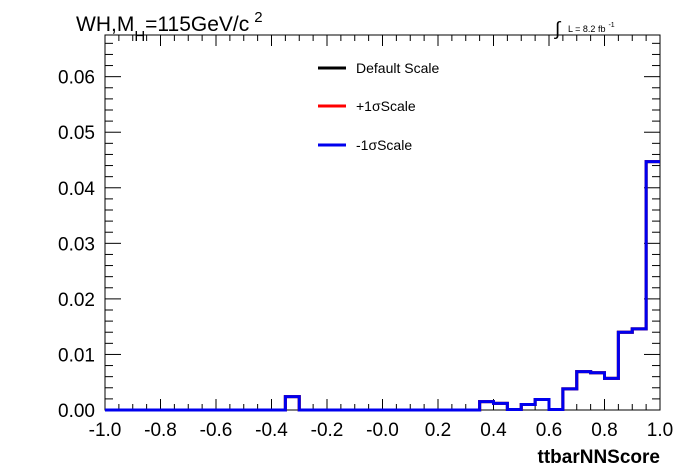 This screenshot has height=472, width=696. What do you see at coordinates (599, 457) in the screenshot?
I see `x-axis-title: ttbarNNScore` at bounding box center [599, 457].